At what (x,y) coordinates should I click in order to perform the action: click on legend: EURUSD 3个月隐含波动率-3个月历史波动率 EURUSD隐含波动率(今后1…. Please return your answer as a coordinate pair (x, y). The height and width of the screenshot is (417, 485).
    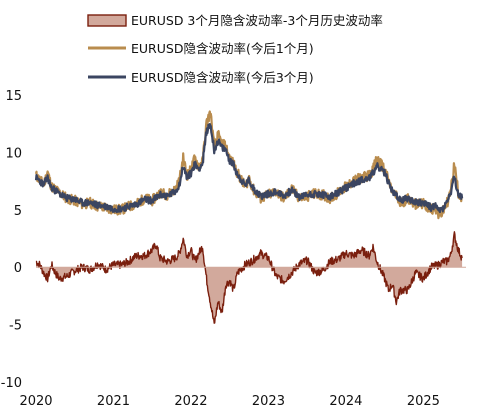
    Looking at the image, I should click on (235, 49).